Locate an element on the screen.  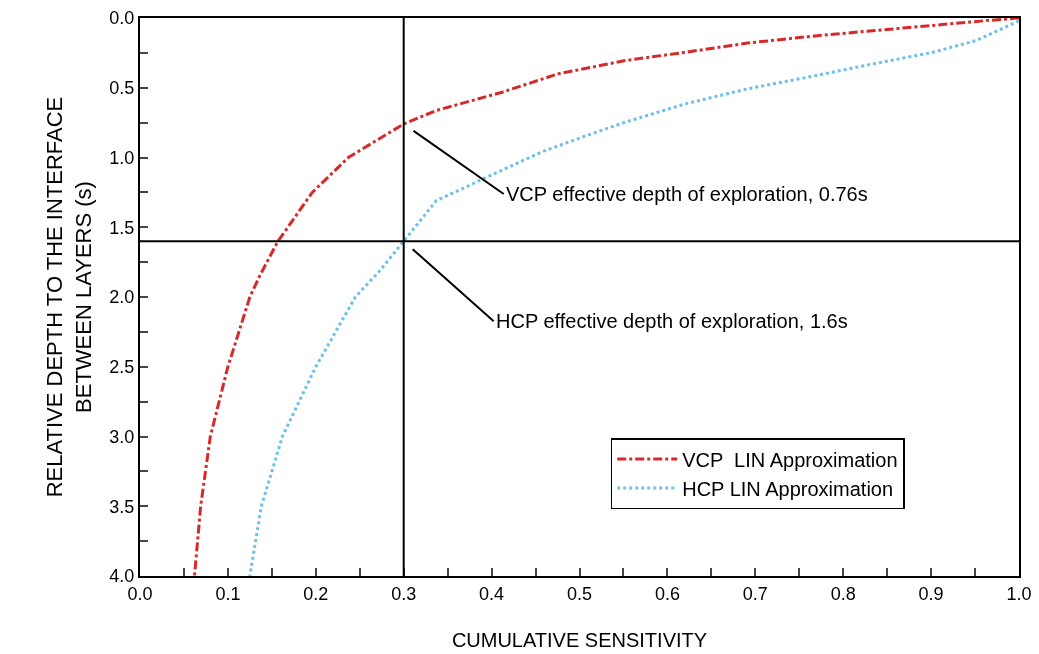
legend-label: VCP LIN Approximation is located at coordinates (790, 459).